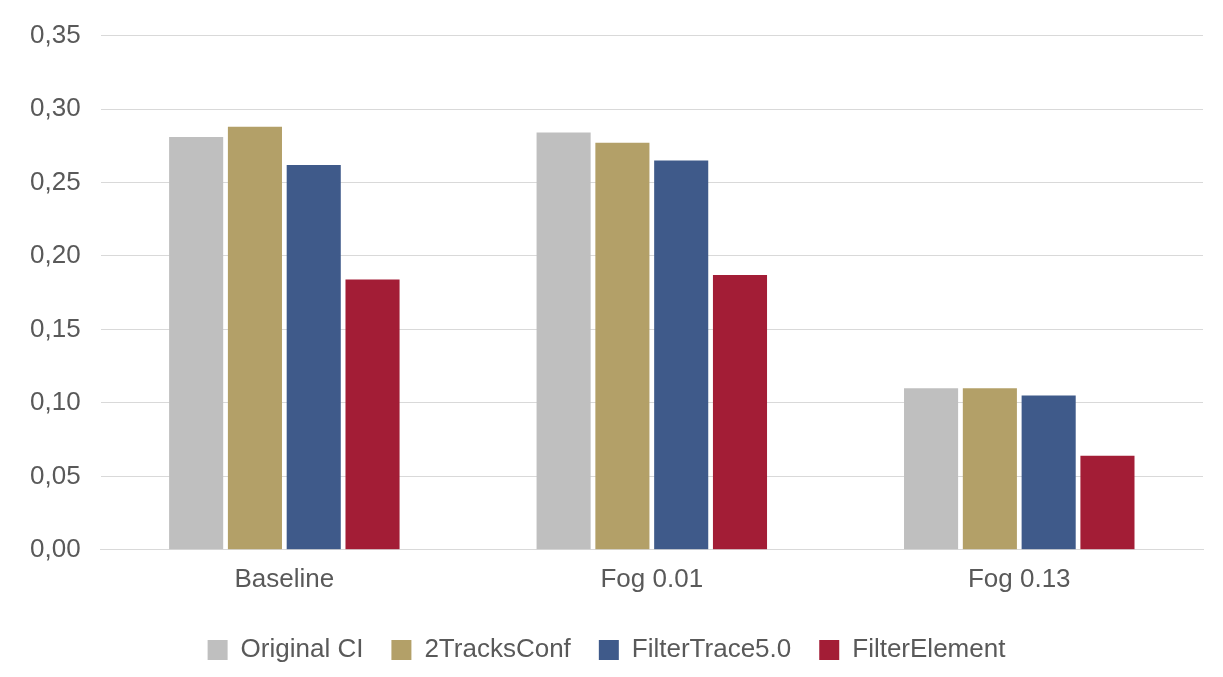 Image resolution: width=1223 pixels, height=677 pixels. I want to click on legend-label: FilterElement, so click(929, 648).